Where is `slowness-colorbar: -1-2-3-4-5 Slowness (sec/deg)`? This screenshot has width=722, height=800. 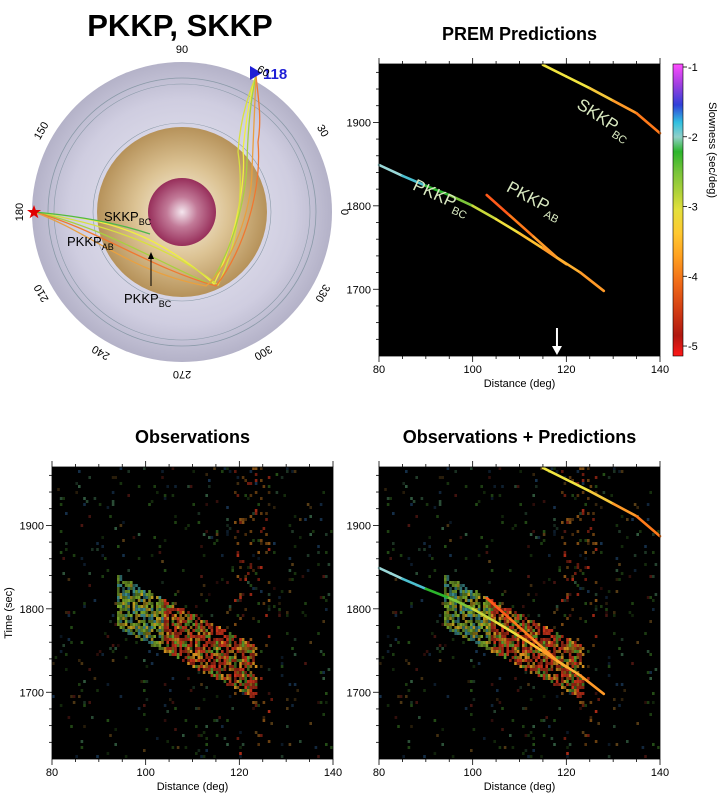
slowness-colorbar: -1-2-3-4-5 Slowness (sec/deg) is located at coordinates (695, 209).